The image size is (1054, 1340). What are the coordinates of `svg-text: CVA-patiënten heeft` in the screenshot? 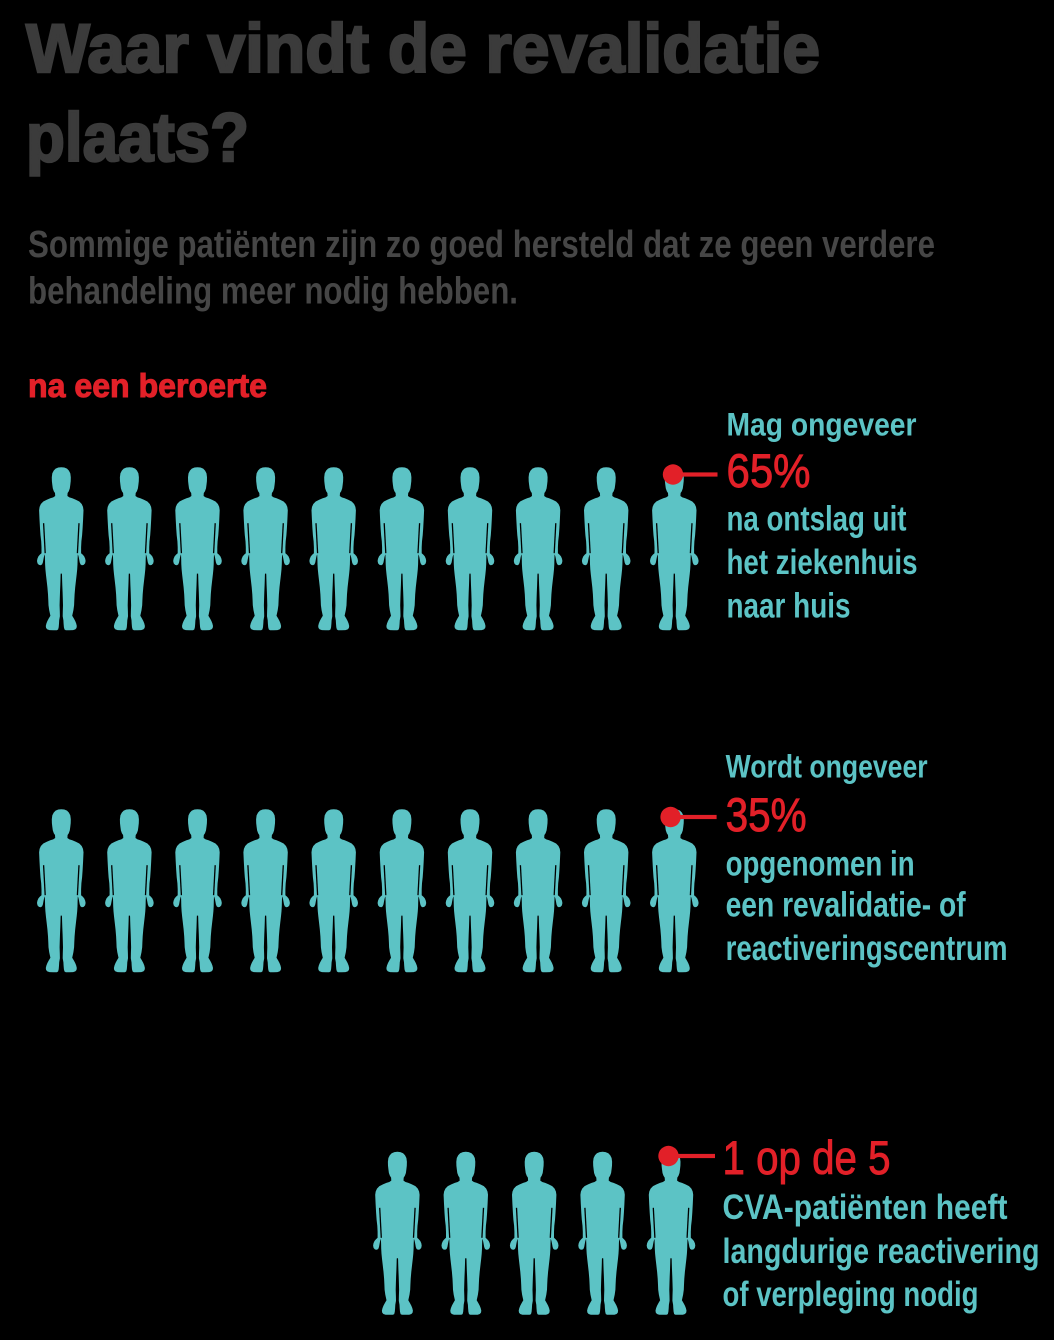 It's located at (865, 1207).